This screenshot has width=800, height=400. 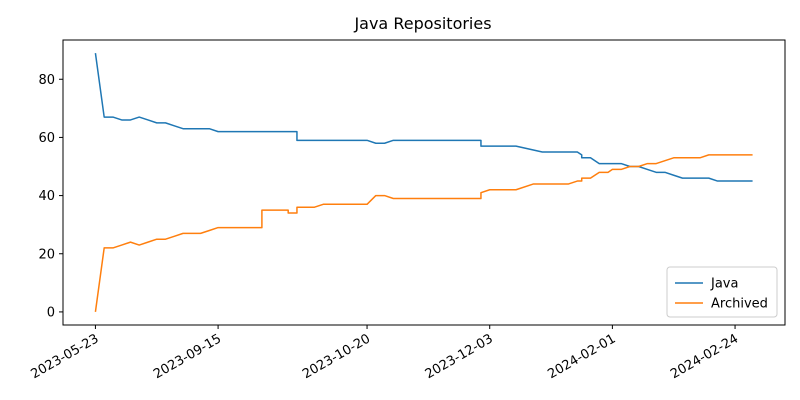 What do you see at coordinates (459, 356) in the screenshot?
I see `x-tick-label: 2023-12-03` at bounding box center [459, 356].